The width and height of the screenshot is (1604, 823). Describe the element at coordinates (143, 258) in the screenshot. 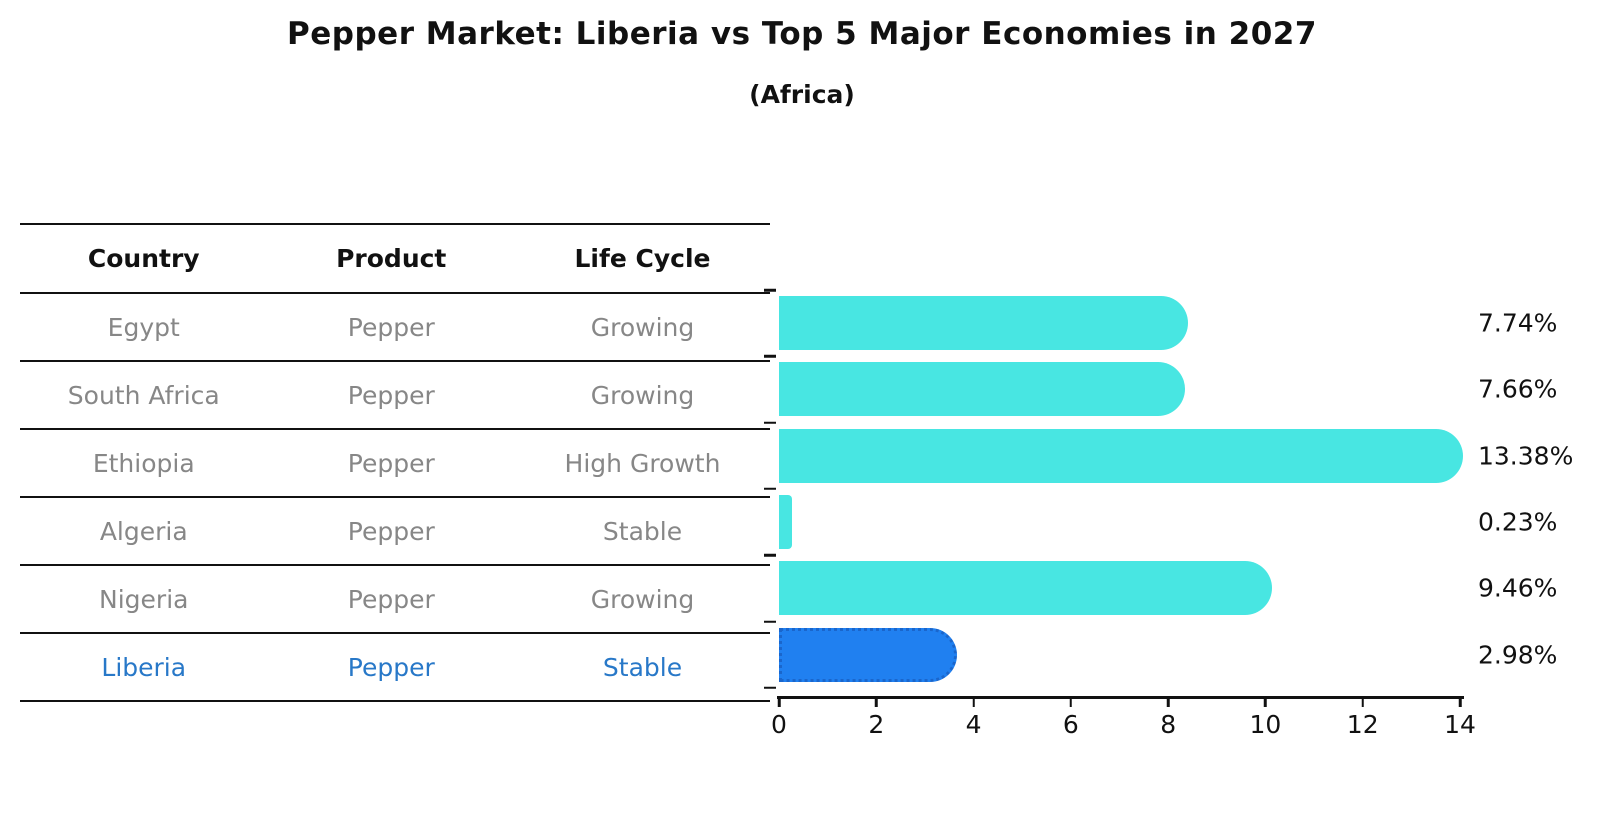

I see `column-header-country: Country` at that location.